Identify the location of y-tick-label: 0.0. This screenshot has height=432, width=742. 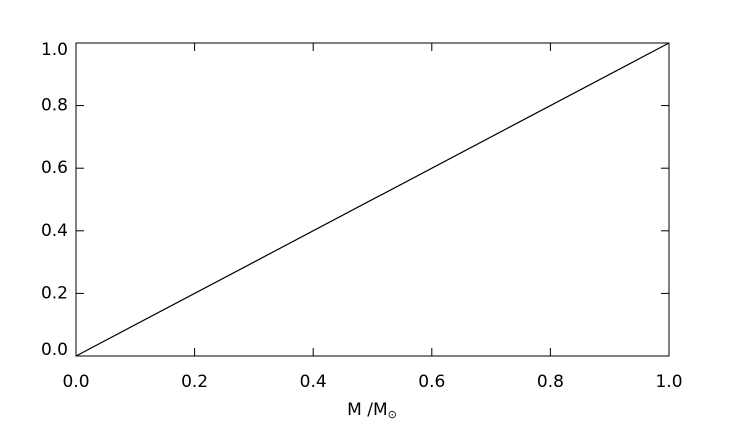
(54, 350).